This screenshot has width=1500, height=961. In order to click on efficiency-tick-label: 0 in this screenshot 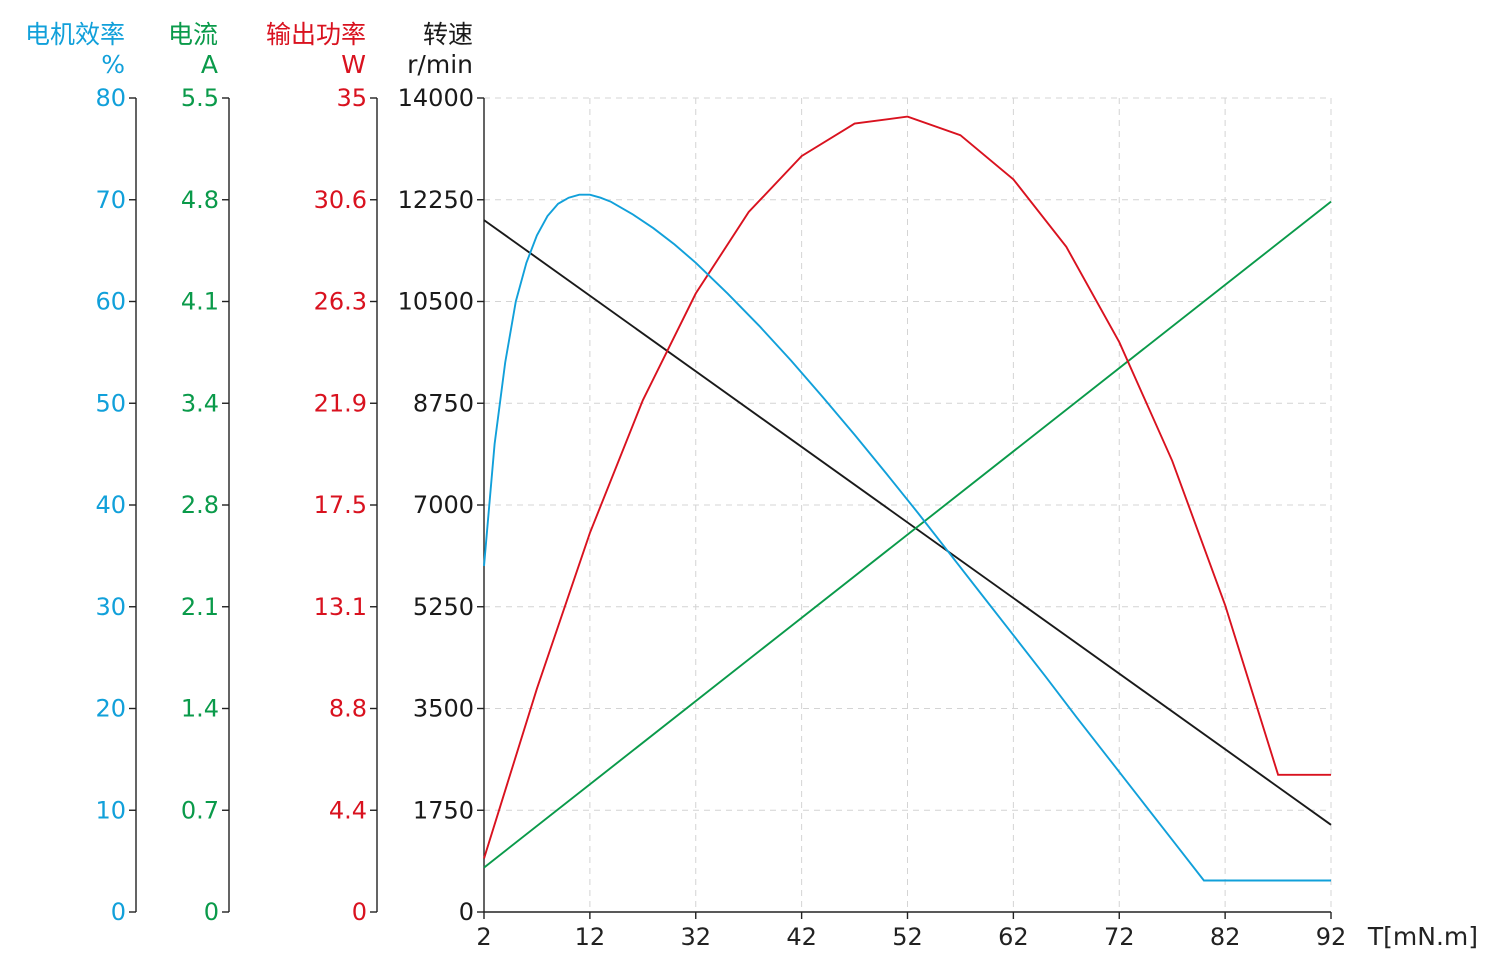, I will do `click(118, 912)`.